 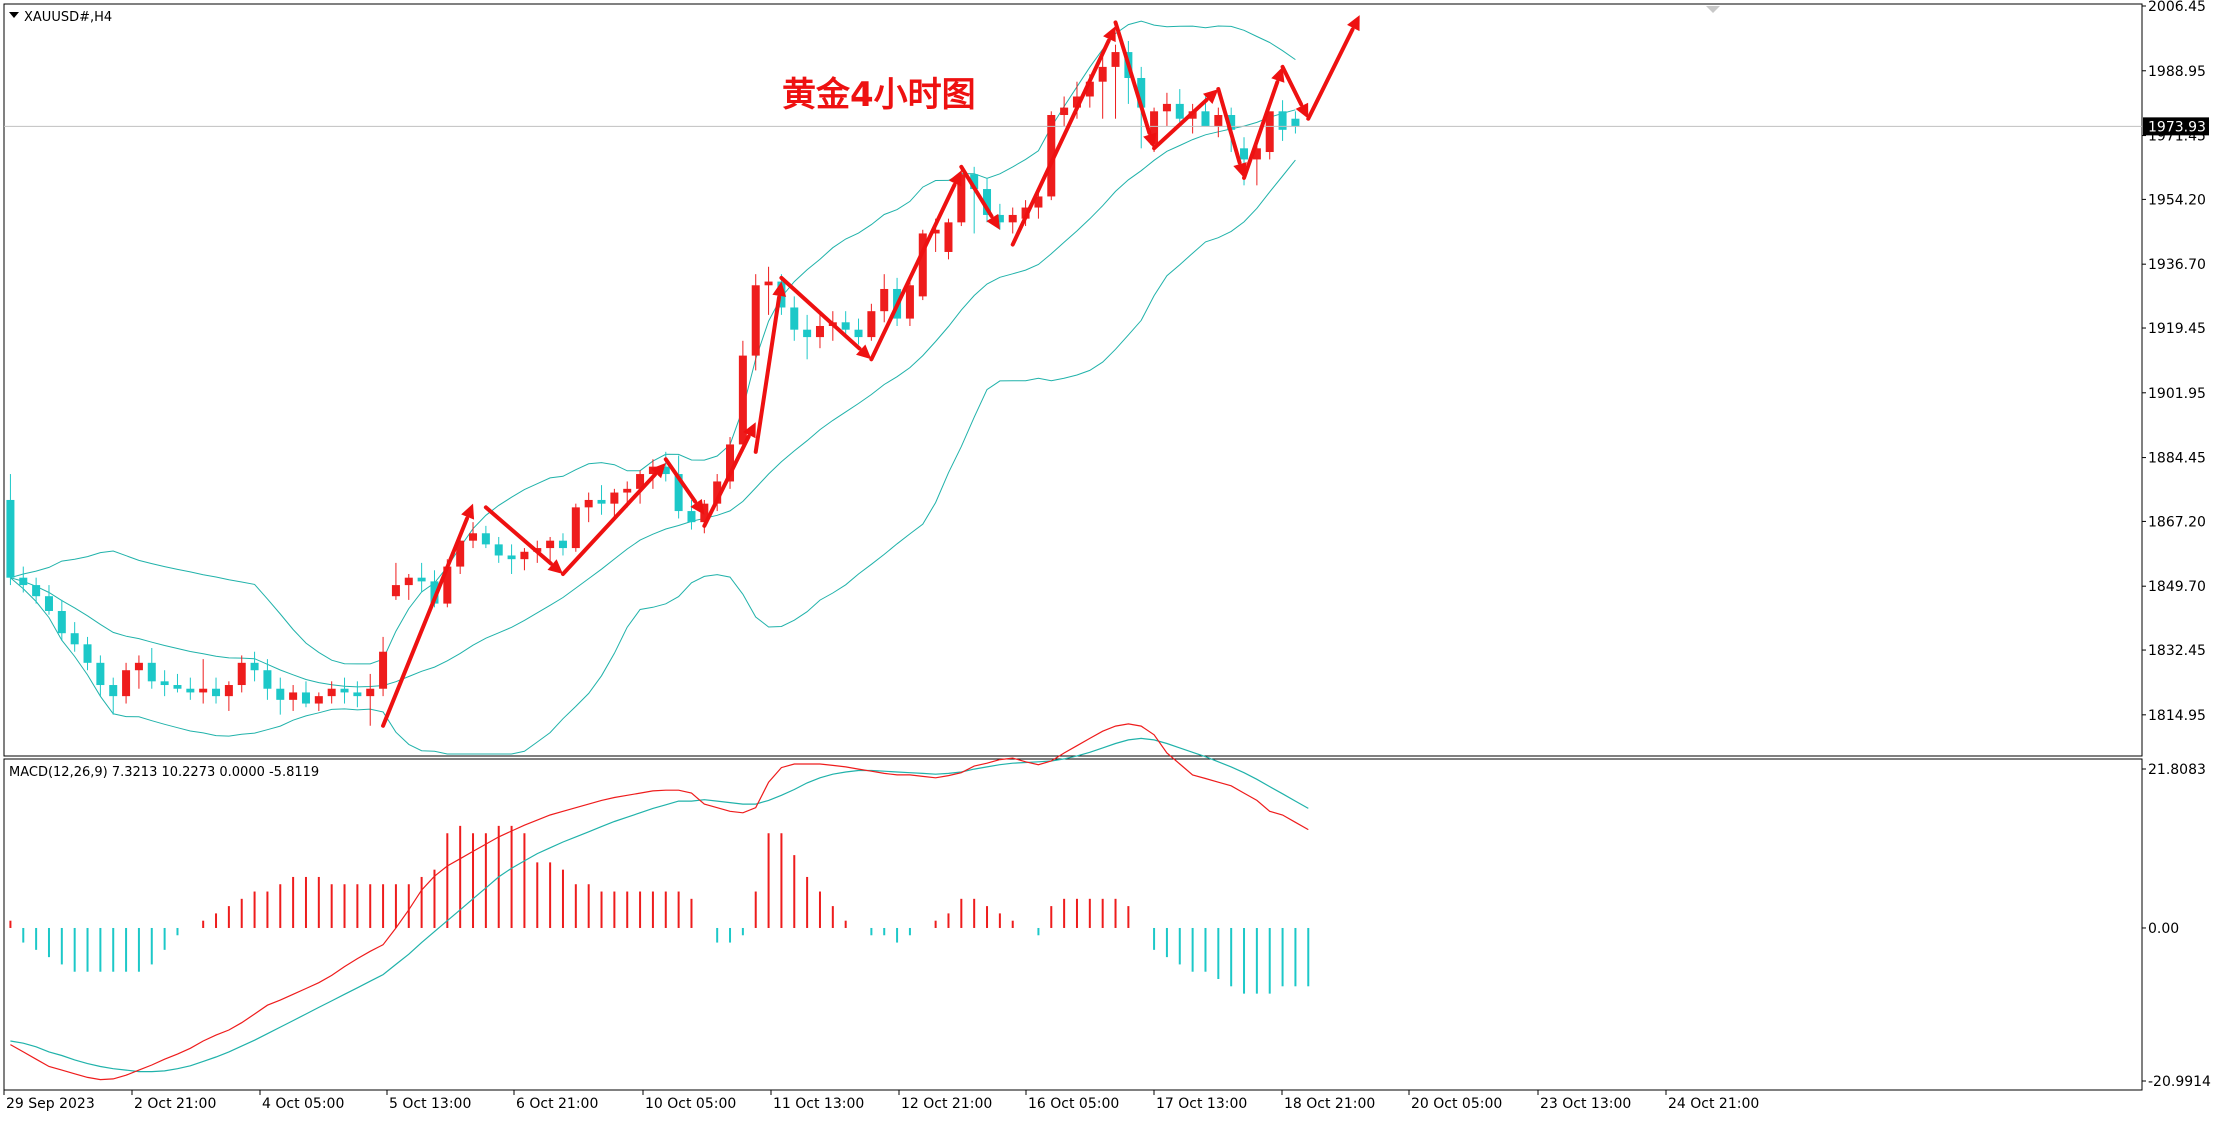 What do you see at coordinates (2177, 716) in the screenshot?
I see `price-tick-label: 1814.95` at bounding box center [2177, 716].